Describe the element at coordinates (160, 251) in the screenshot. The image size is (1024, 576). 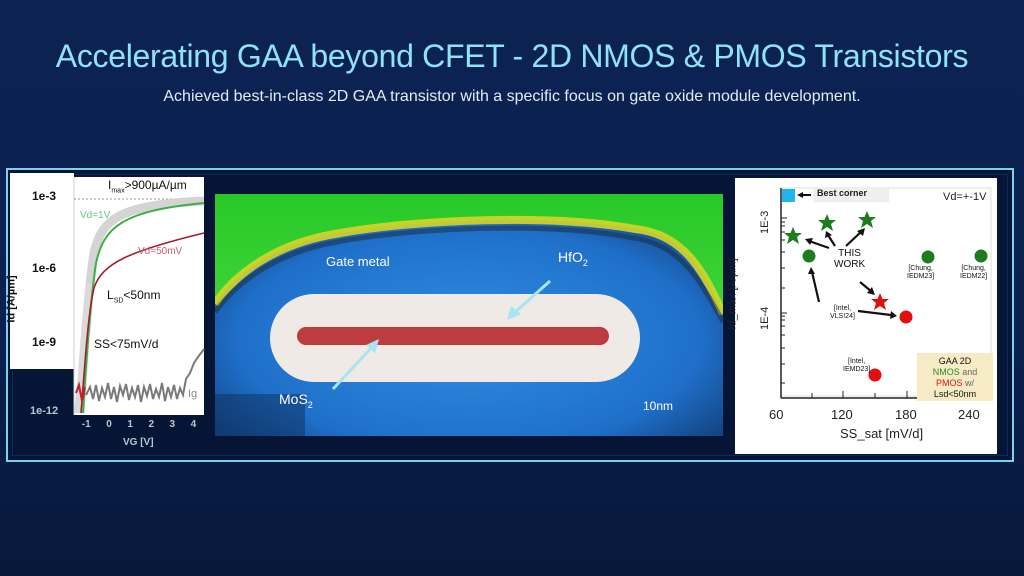
I see `legend-vd-50mv: Vd=50mV` at that location.